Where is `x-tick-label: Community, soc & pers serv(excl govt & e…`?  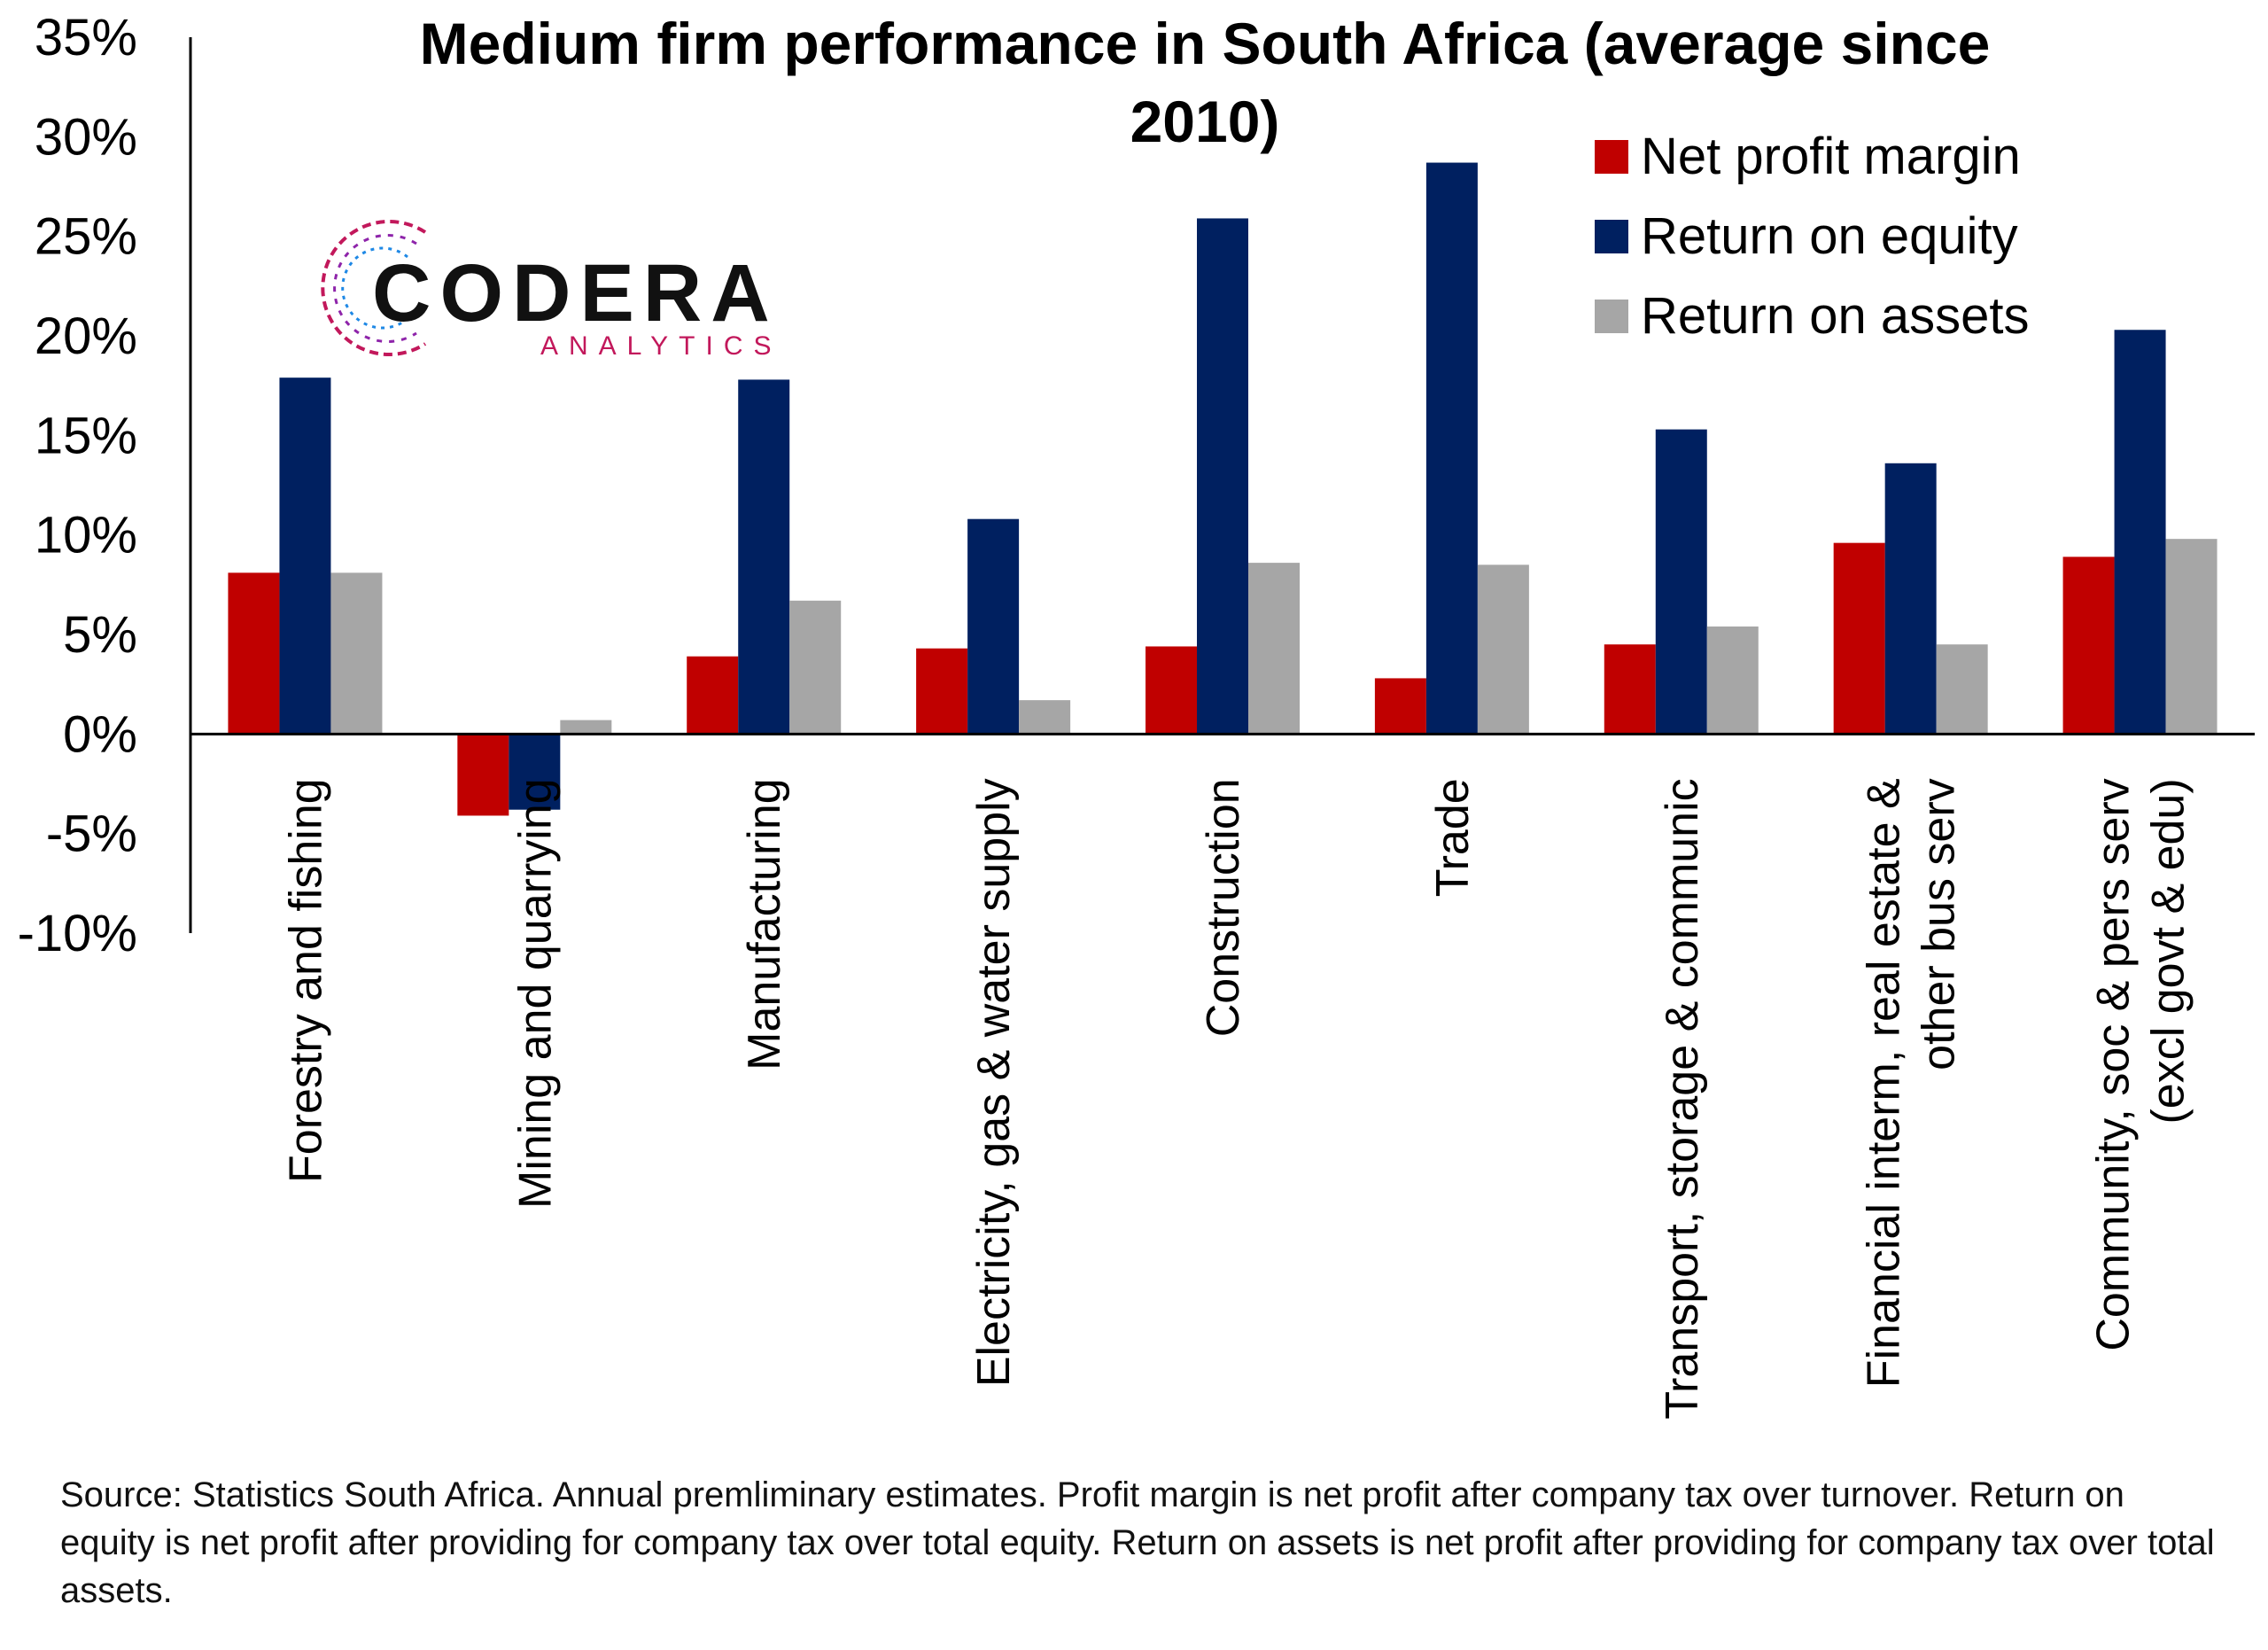 x-tick-label: Community, soc & pers serv(excl govt & e… is located at coordinates (2141, 1064).